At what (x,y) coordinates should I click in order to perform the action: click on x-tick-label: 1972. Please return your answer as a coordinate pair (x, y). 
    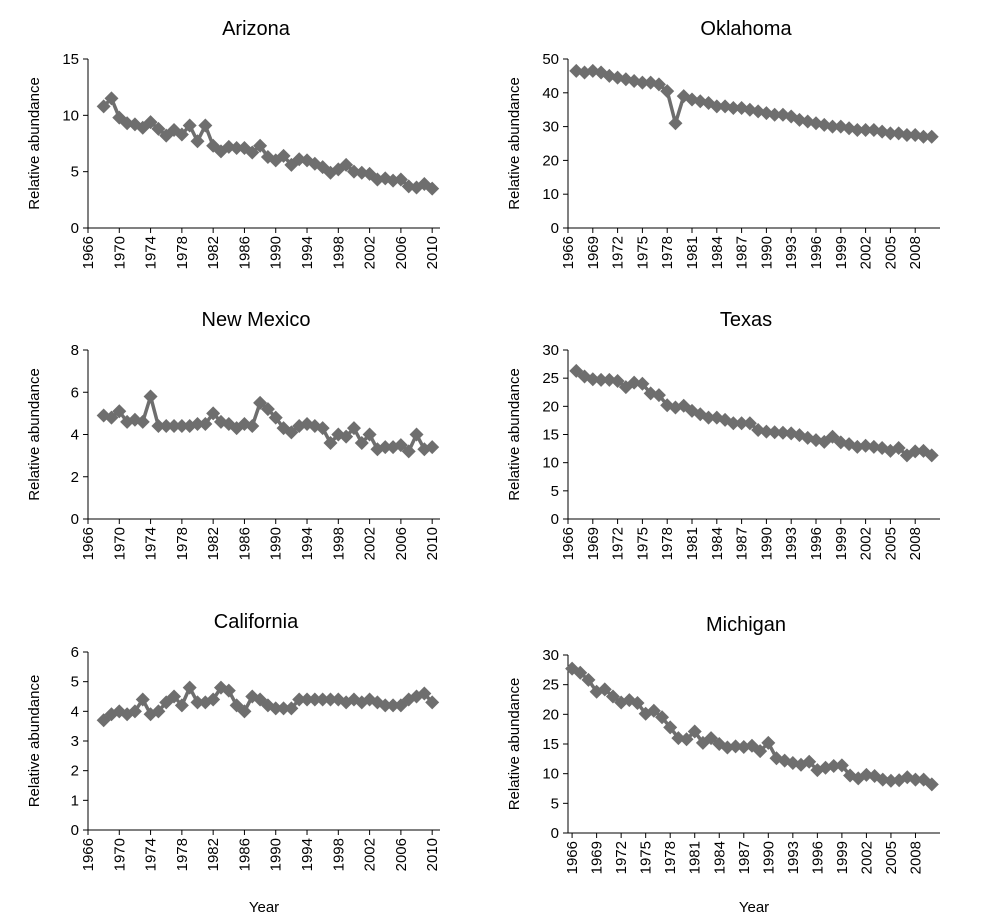
    Looking at the image, I should click on (618, 252).